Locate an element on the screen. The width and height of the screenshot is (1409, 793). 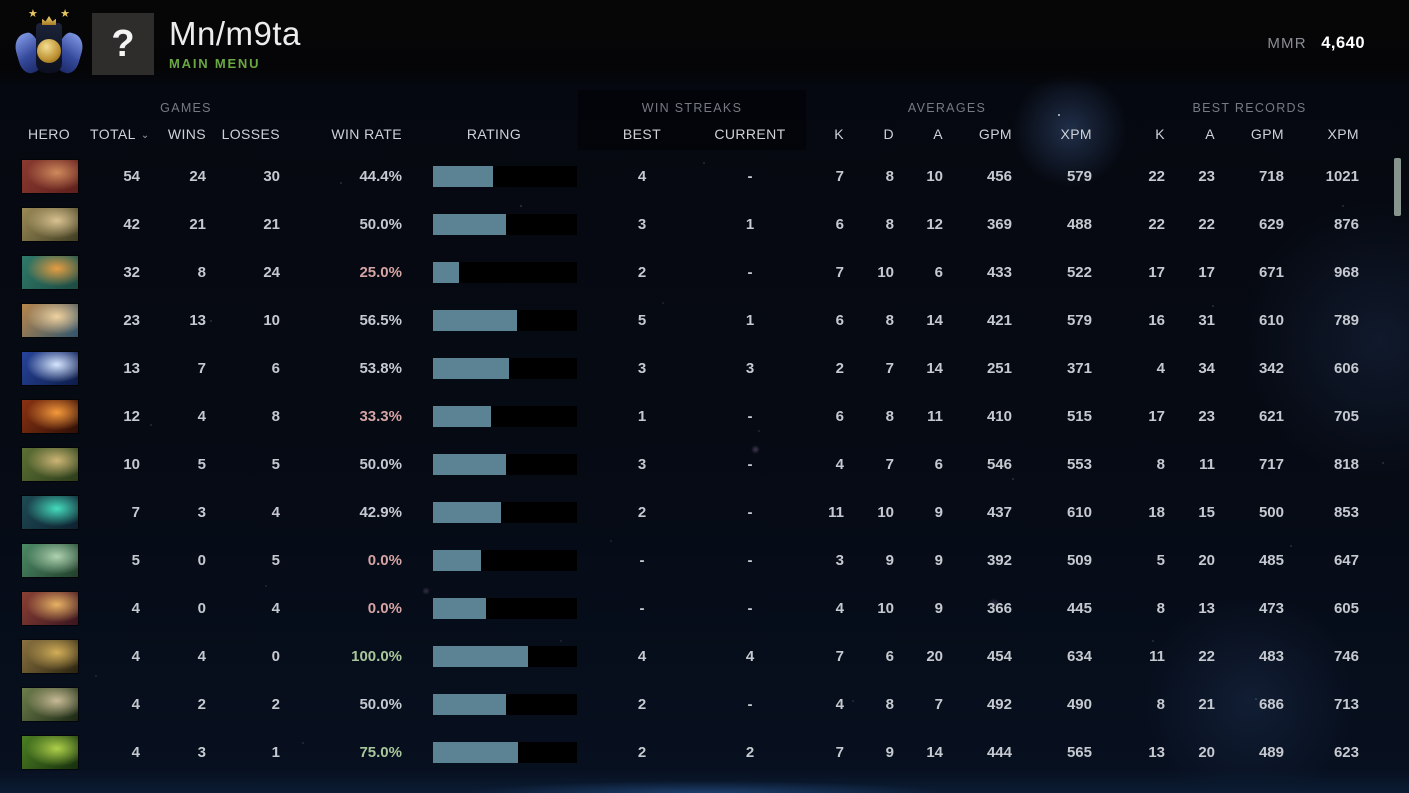
win-rate-cell: 0.0% is located at coordinates (384, 560).